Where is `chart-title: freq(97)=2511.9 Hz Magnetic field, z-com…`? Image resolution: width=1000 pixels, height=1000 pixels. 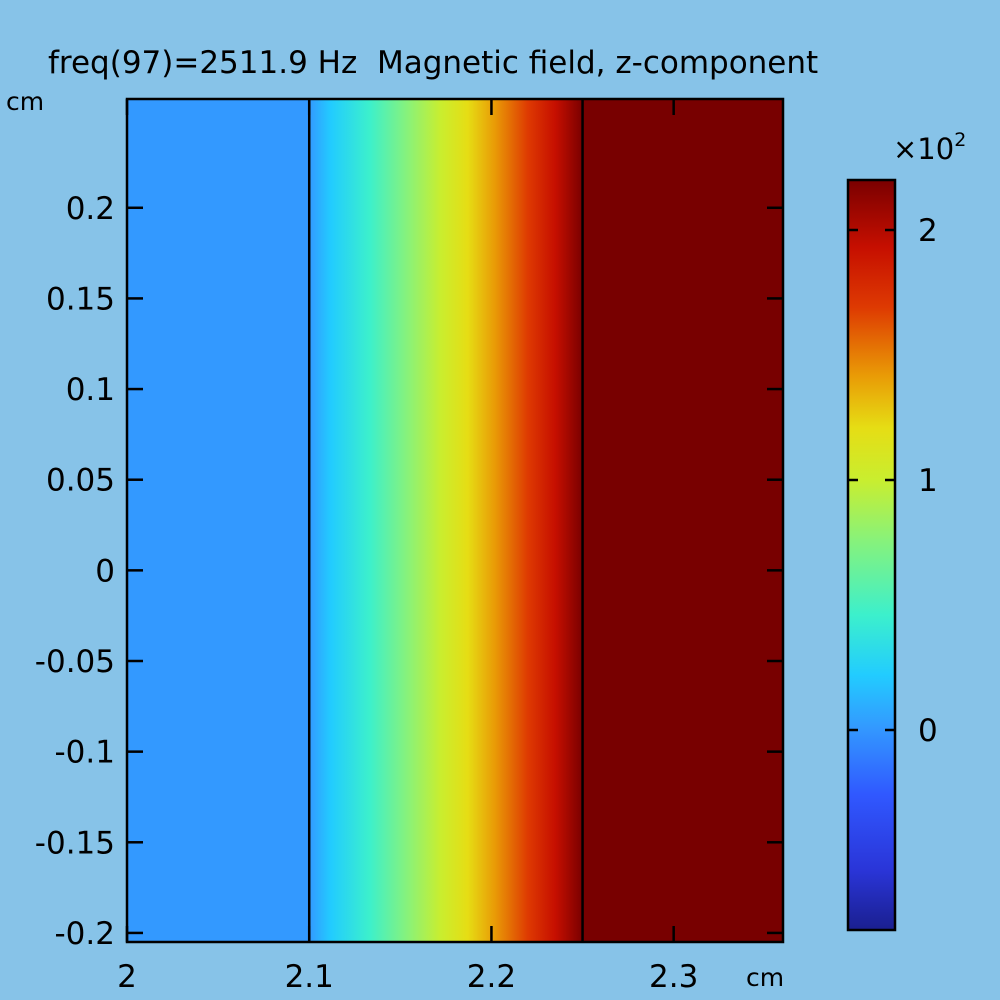
chart-title: freq(97)=2511.9 Hz Magnetic field, z-com… is located at coordinates (433, 63).